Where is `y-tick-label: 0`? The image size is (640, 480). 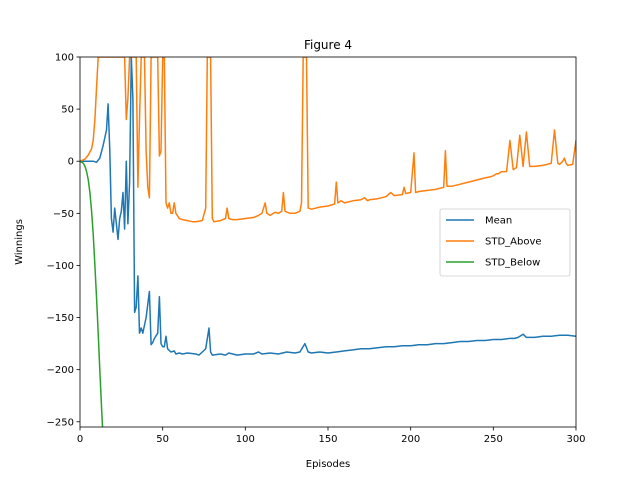 y-tick-label: 0 is located at coordinates (71, 162).